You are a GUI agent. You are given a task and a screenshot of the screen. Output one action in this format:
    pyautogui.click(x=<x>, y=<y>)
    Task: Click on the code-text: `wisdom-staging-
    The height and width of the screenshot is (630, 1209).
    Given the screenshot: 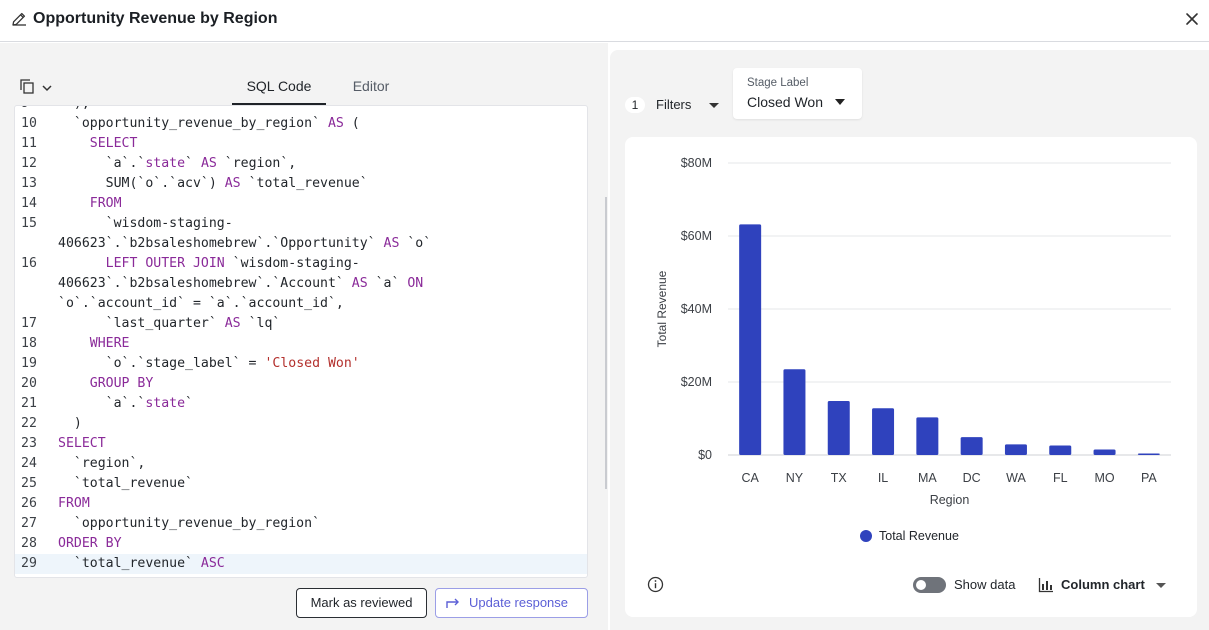 What is the action you would take?
    pyautogui.click(x=145, y=223)
    